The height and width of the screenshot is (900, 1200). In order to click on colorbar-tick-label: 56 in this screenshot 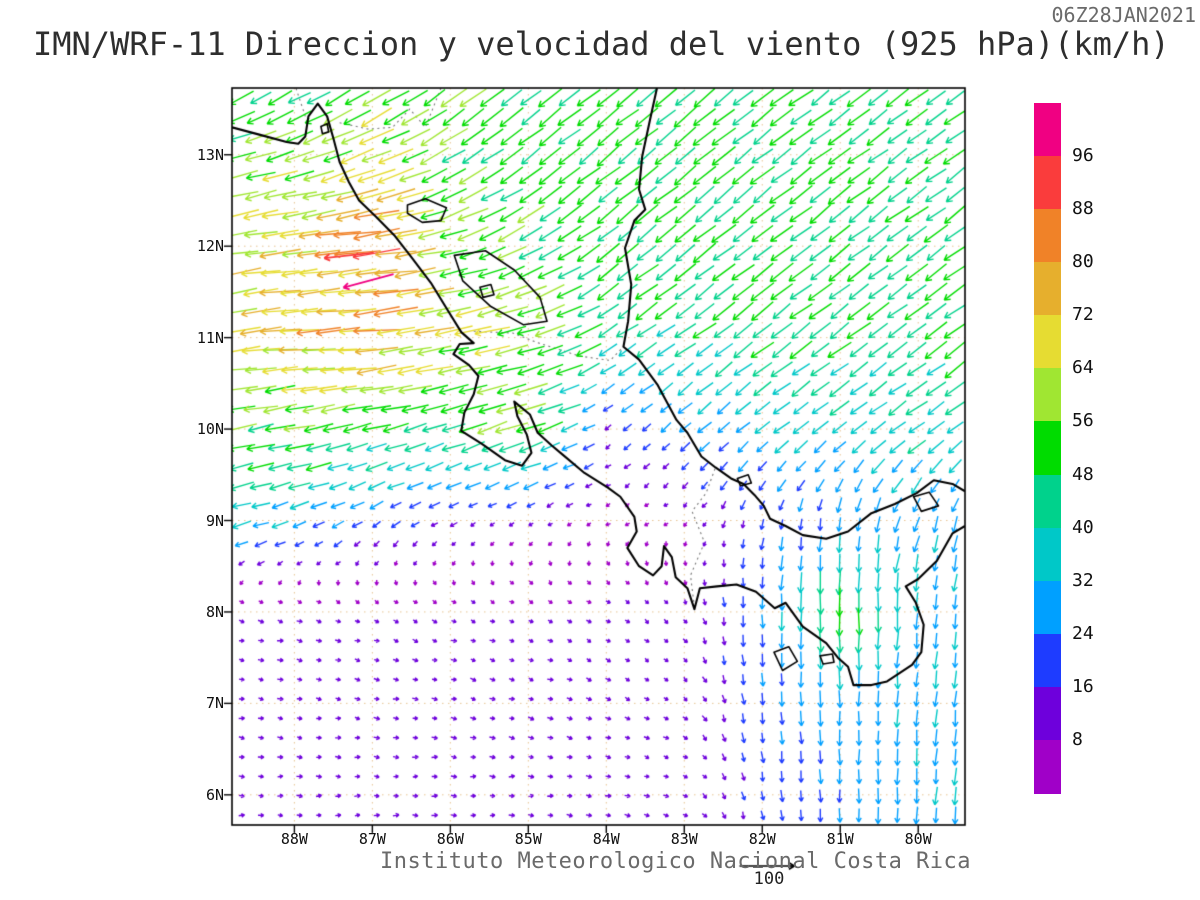, I will do `click(1083, 421)`.